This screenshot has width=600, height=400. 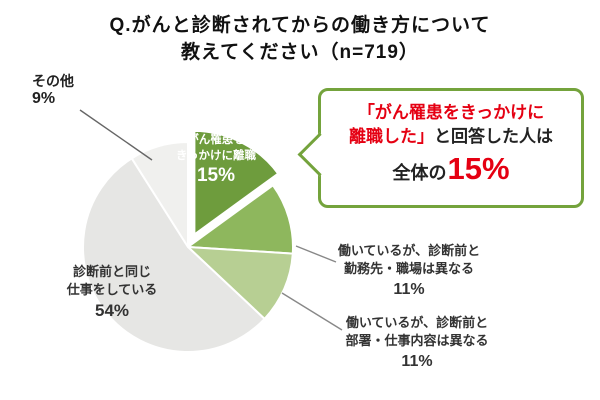 I want to click on chart-title: Q.がんと診断されてからの働き方について 教えてください（n=719）, so click(x=300, y=39).